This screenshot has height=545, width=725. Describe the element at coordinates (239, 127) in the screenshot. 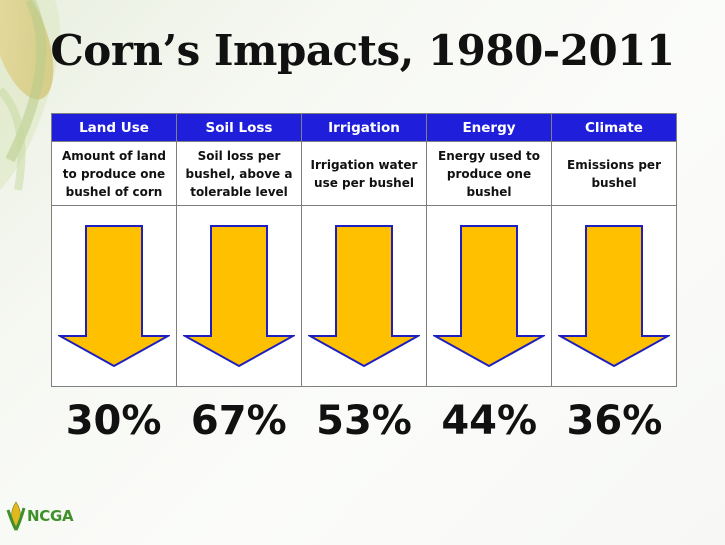

I see `header-soil-loss: Soil Loss` at that location.